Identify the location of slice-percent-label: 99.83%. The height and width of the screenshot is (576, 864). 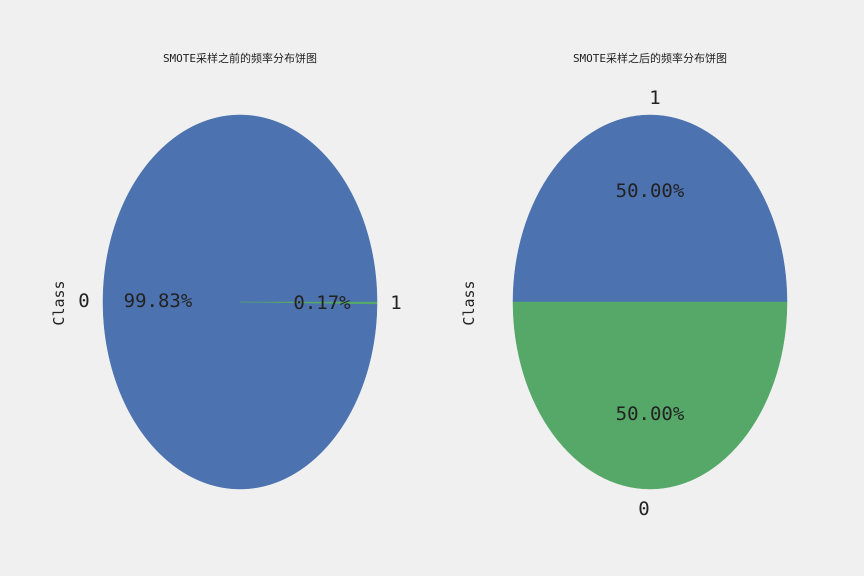
(158, 301).